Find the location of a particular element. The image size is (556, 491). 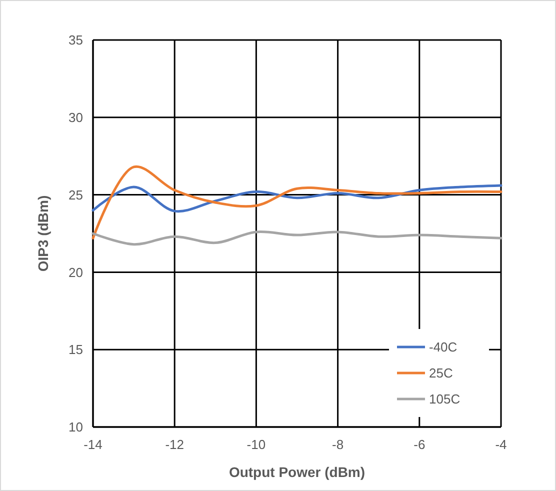

y-tick-label: 15 is located at coordinates (75, 350).